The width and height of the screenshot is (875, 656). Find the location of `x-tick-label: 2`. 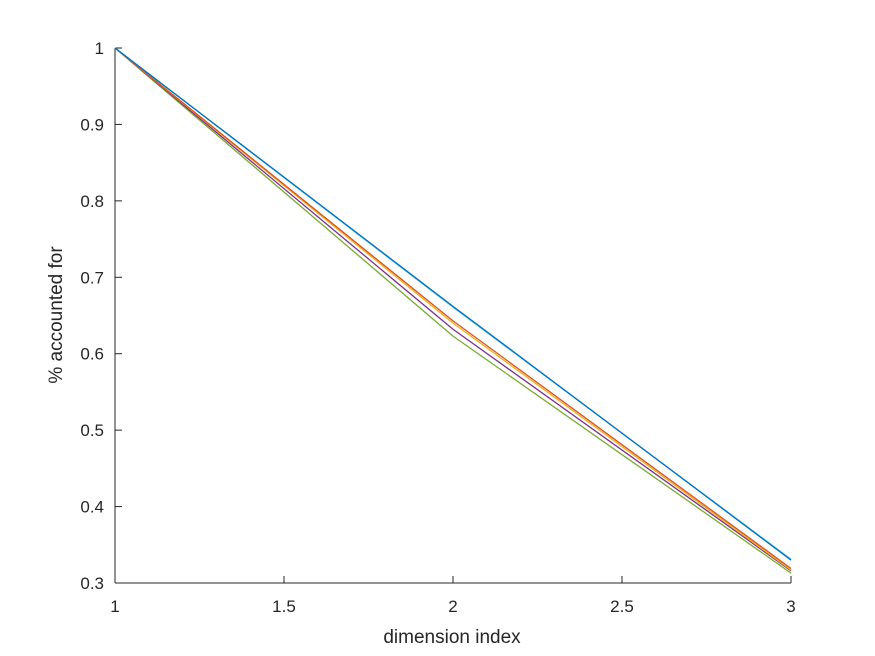

x-tick-label: 2 is located at coordinates (452, 606).